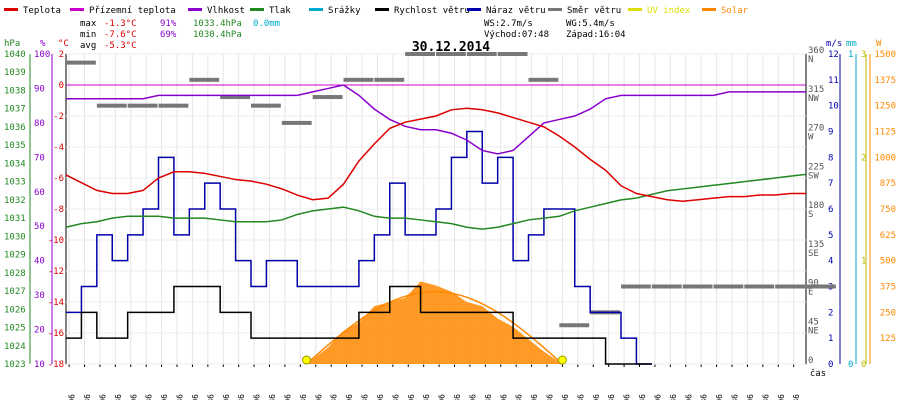  What do you see at coordinates (58, 117) in the screenshot?
I see `temperature-tick-label: -2` at bounding box center [58, 117].